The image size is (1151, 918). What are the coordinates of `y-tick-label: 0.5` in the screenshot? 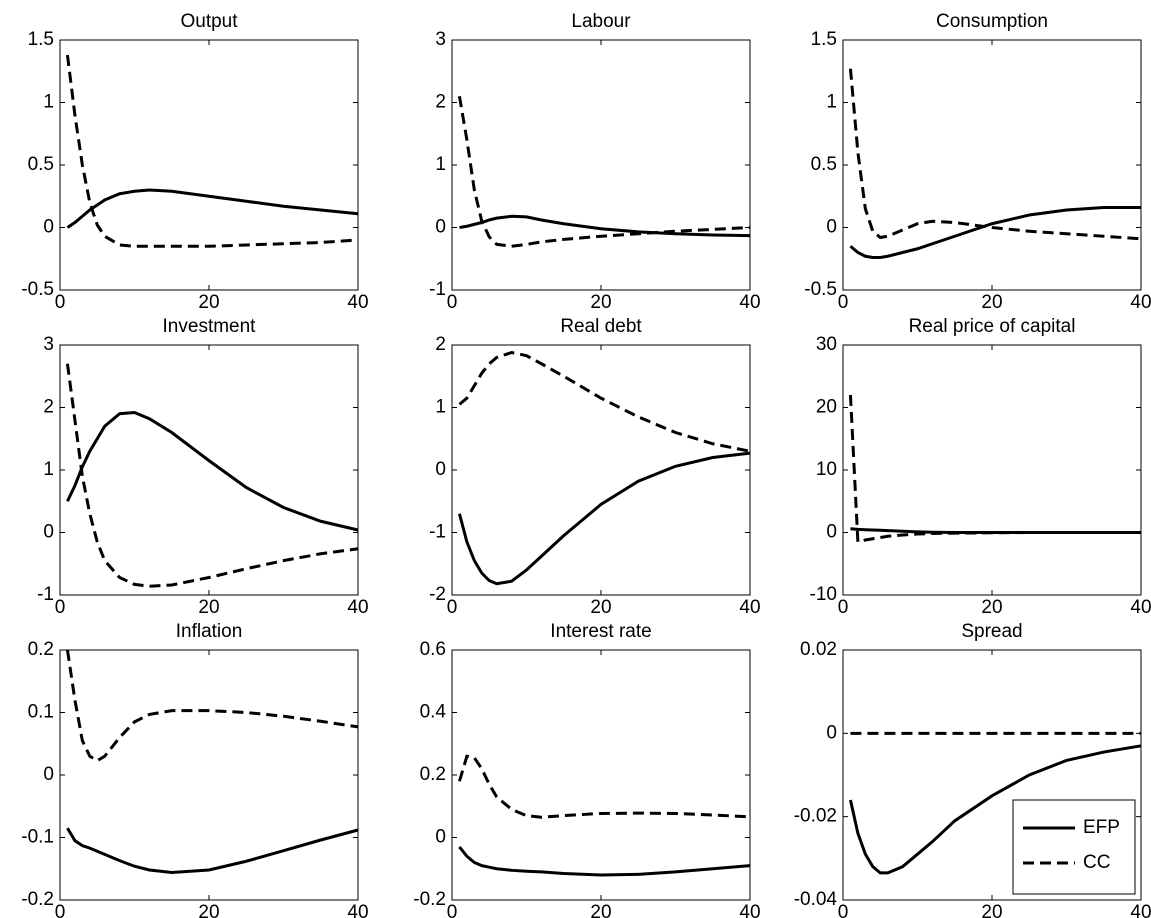 It's located at (41, 164).